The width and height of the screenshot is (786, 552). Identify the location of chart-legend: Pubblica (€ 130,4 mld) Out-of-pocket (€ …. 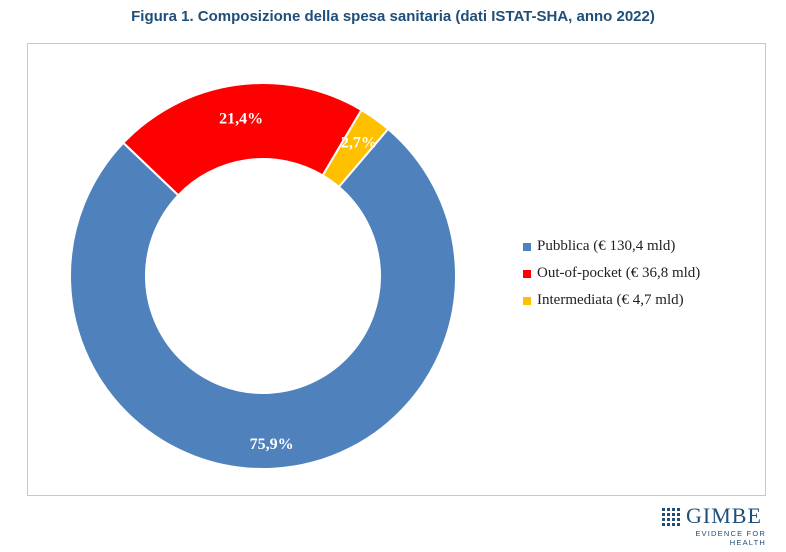
(611, 273).